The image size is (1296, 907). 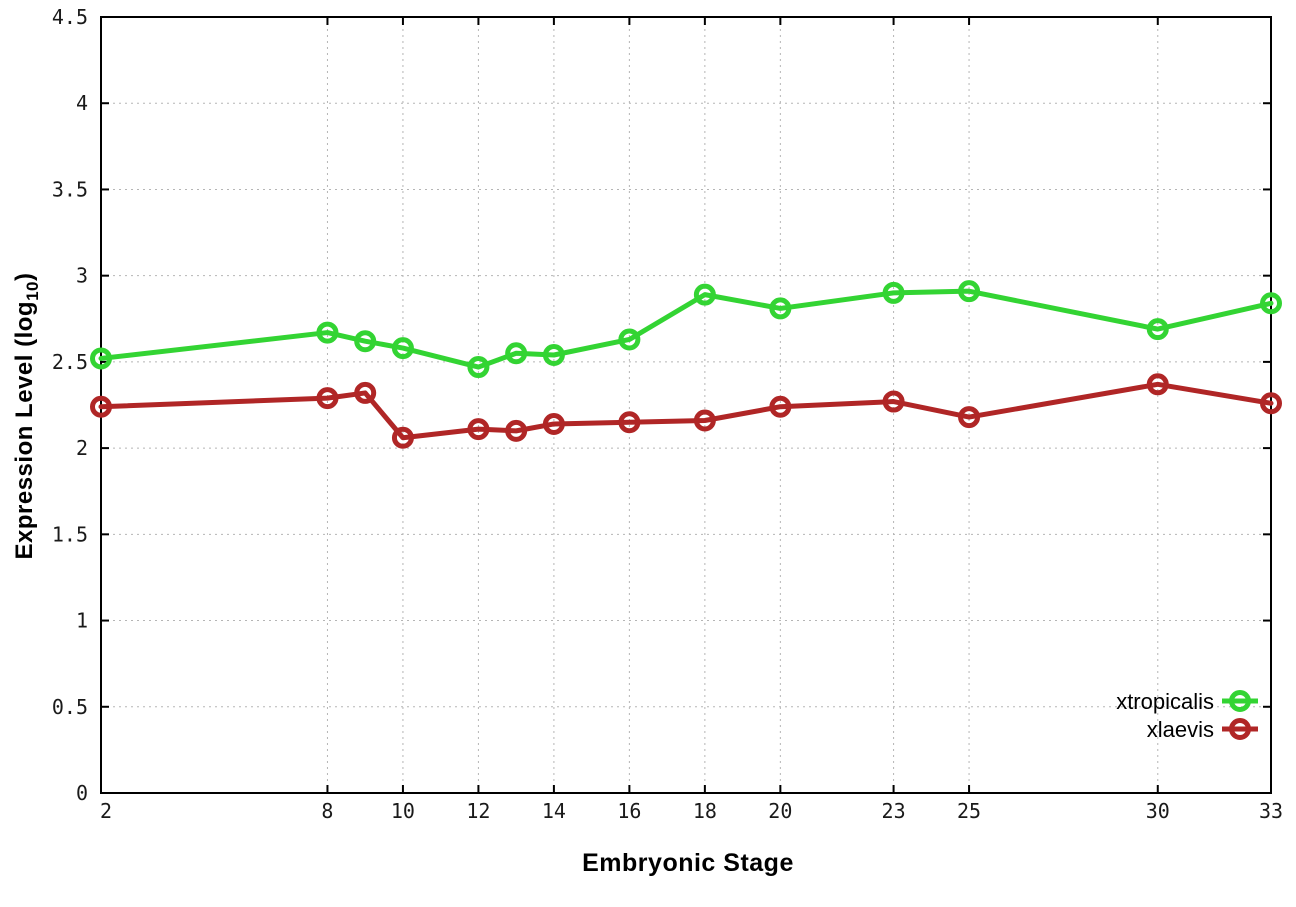 What do you see at coordinates (70, 707) in the screenshot?
I see `y-tick-label: 0.5` at bounding box center [70, 707].